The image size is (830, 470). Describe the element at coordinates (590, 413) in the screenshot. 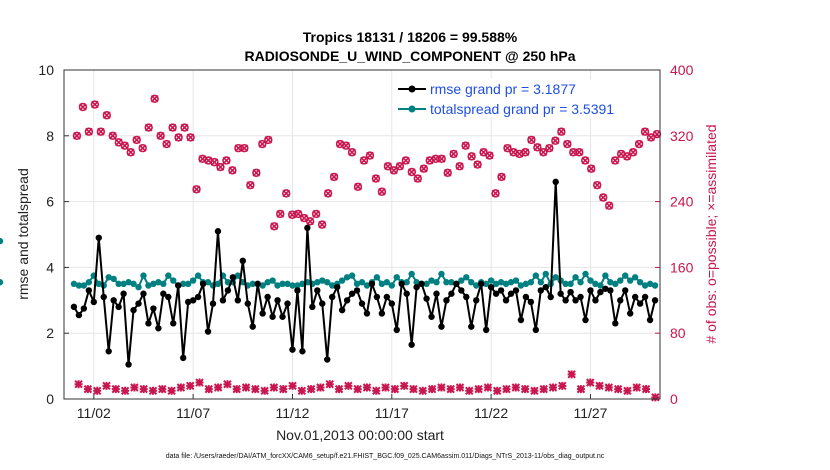

I see `x-tick-label: 11/27` at that location.